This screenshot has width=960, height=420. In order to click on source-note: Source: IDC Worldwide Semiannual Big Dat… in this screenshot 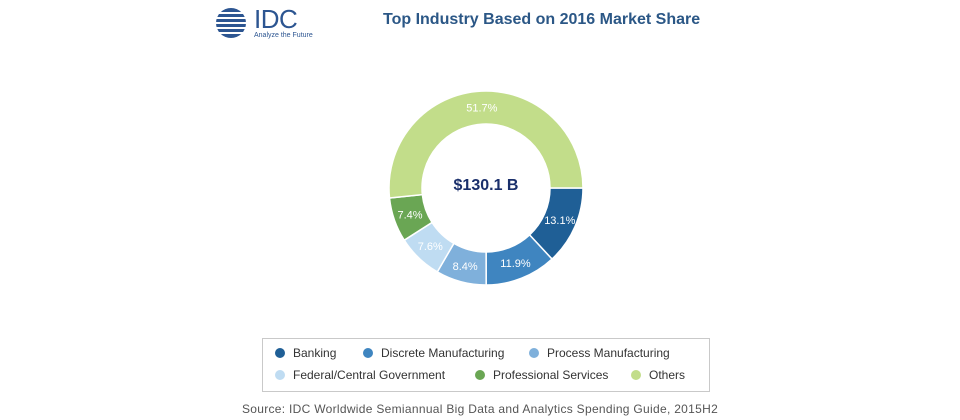, I will do `click(480, 409)`.